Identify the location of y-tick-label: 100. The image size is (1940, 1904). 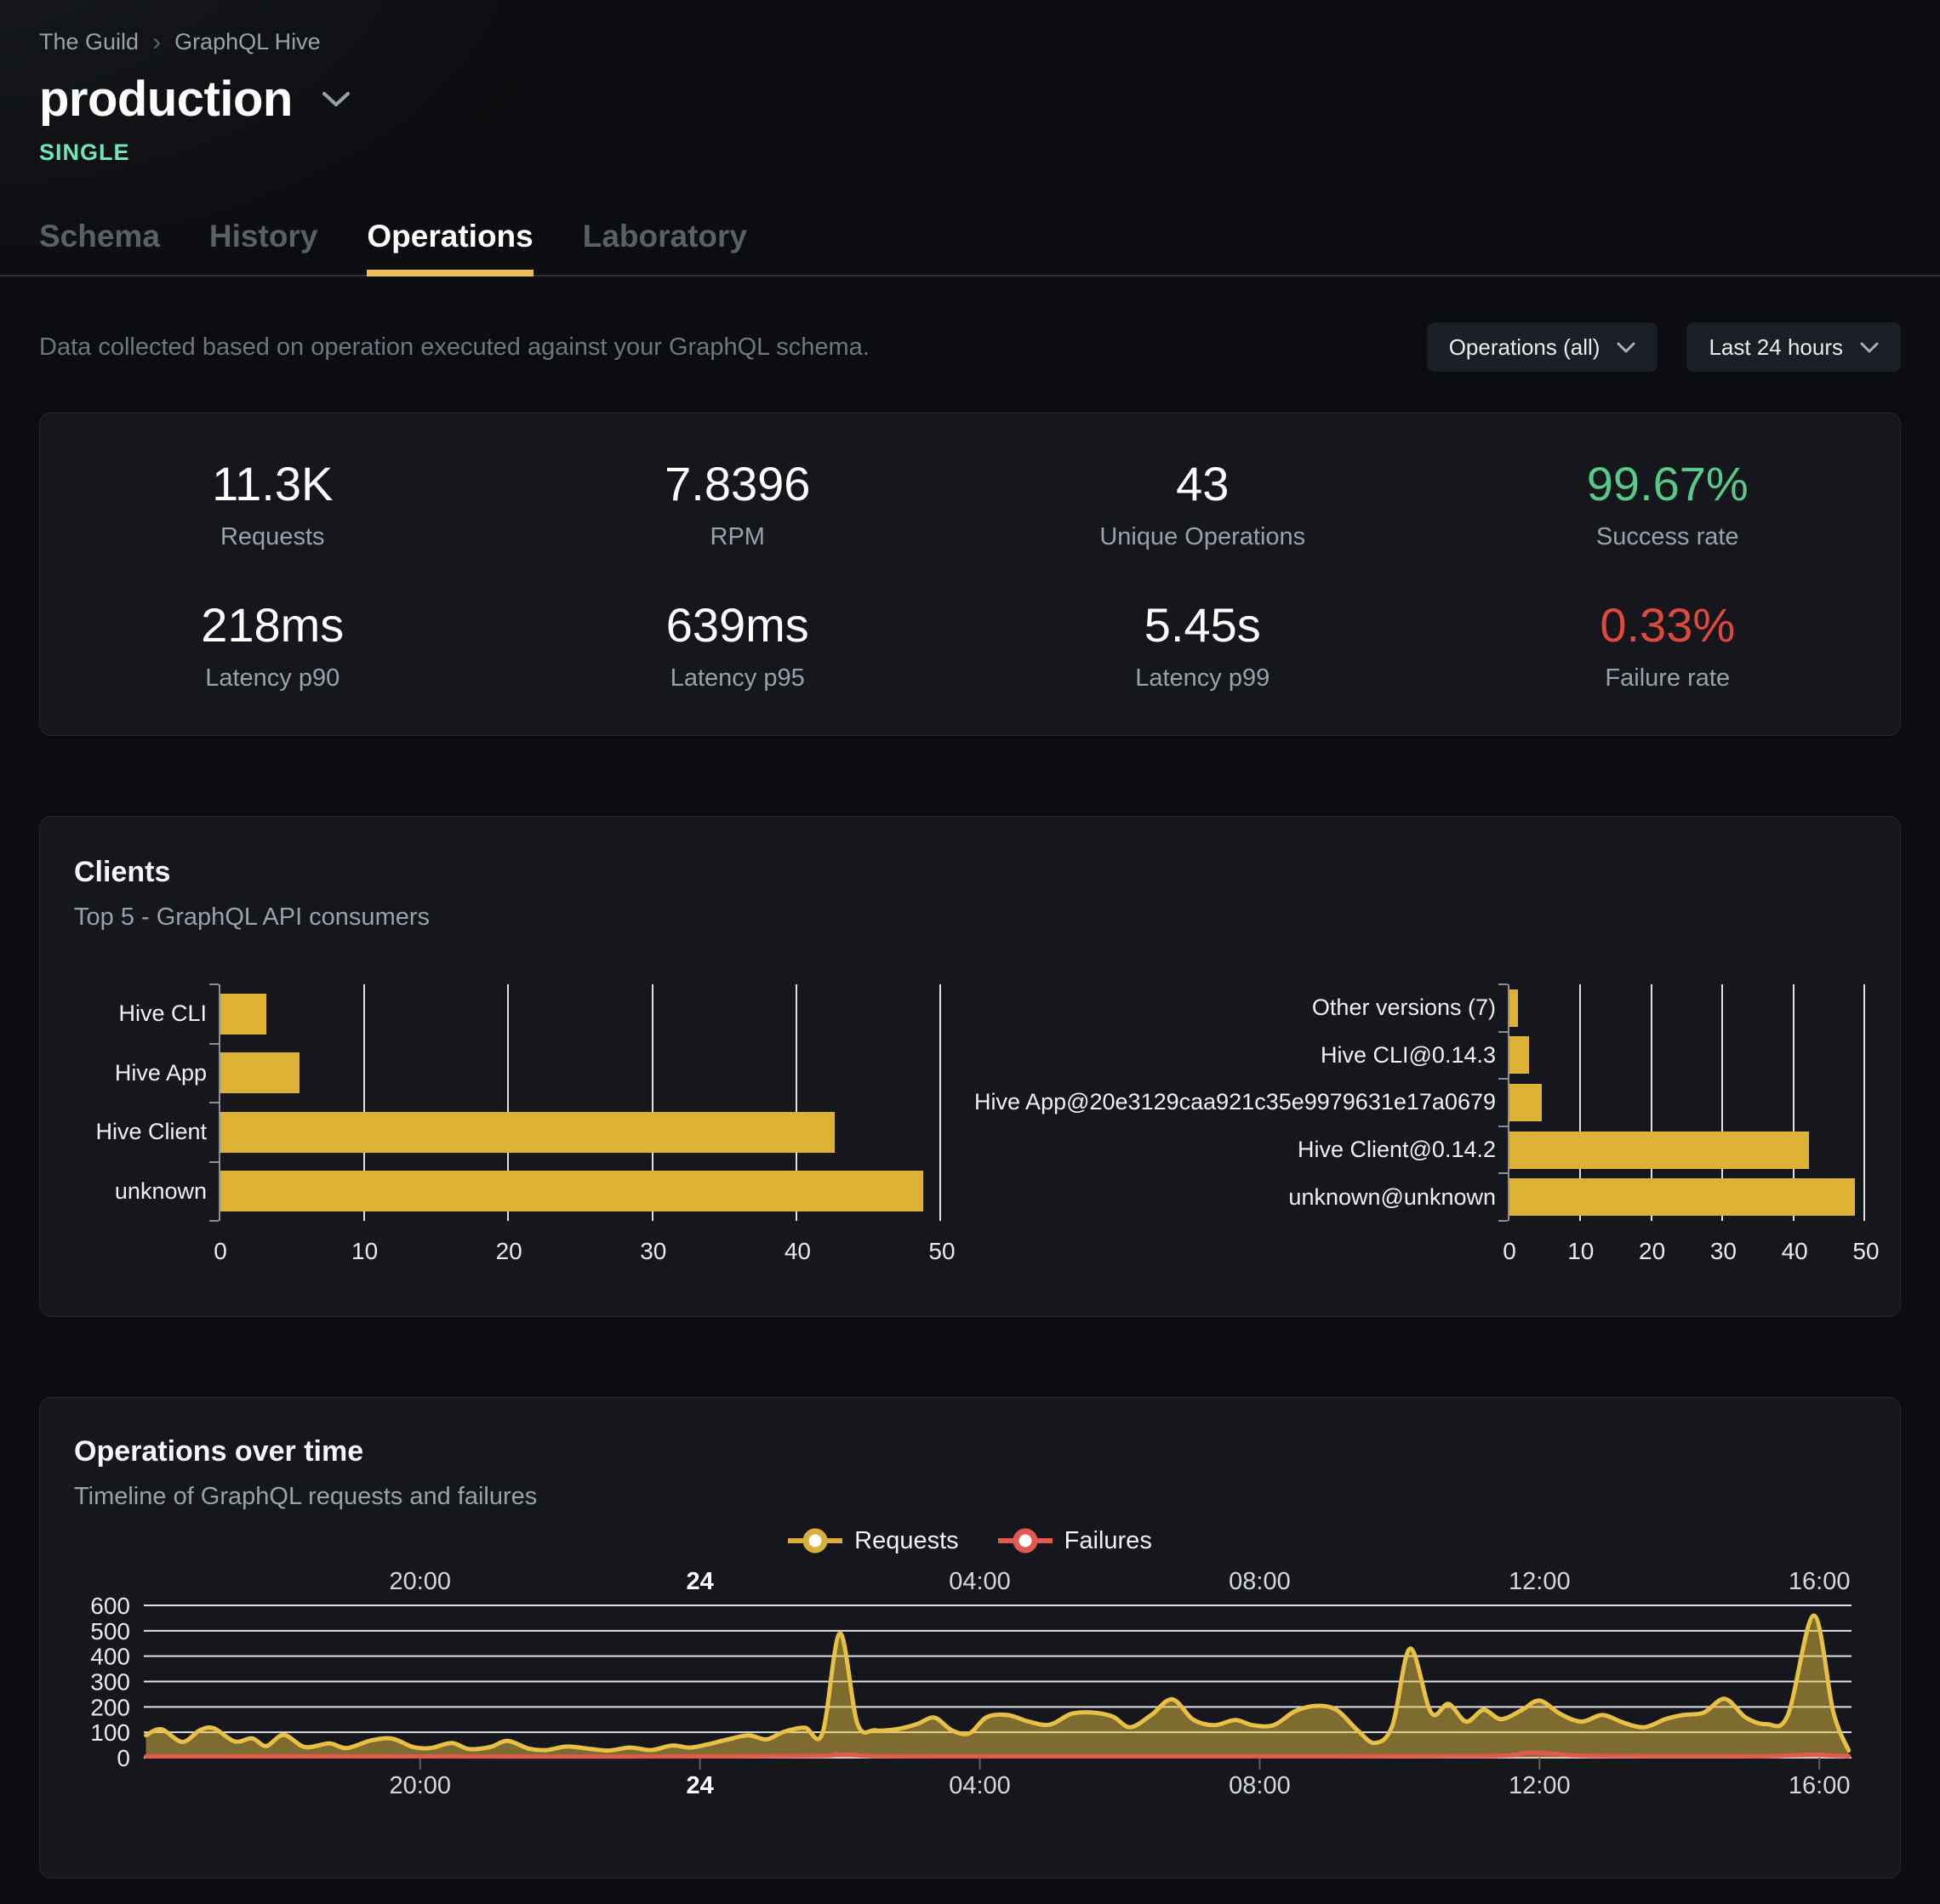
(110, 1733).